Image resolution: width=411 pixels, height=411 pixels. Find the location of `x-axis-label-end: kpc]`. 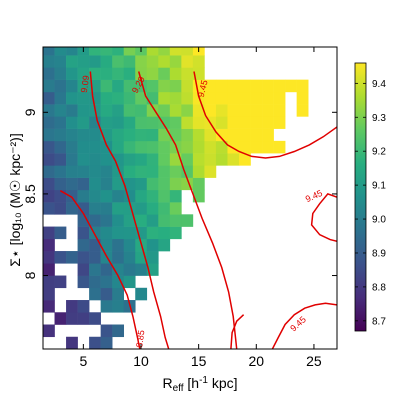

x-axis-label-end: kpc] is located at coordinates (223, 383).